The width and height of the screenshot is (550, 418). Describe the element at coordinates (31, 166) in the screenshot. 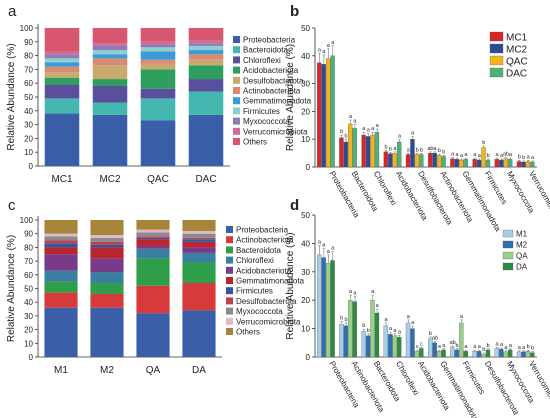

I see `y-tick-label: 0` at that location.